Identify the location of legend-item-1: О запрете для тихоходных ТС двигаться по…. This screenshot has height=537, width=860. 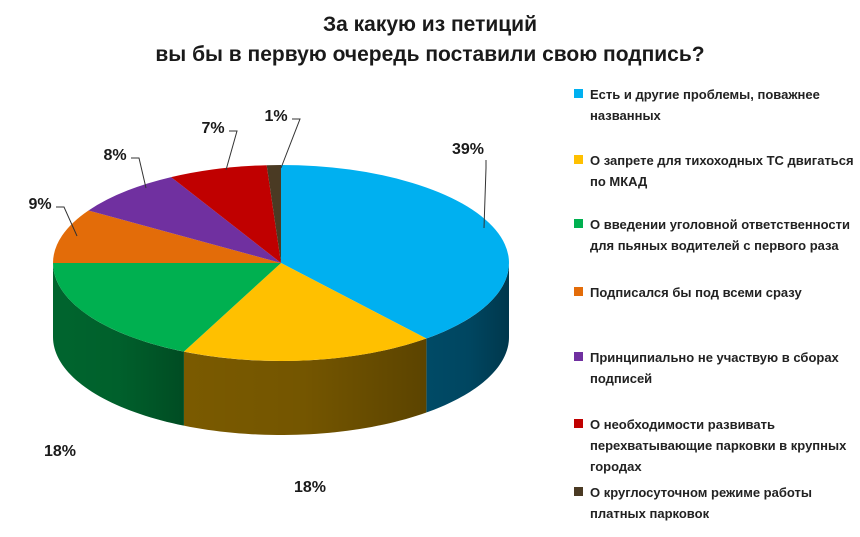
(714, 171).